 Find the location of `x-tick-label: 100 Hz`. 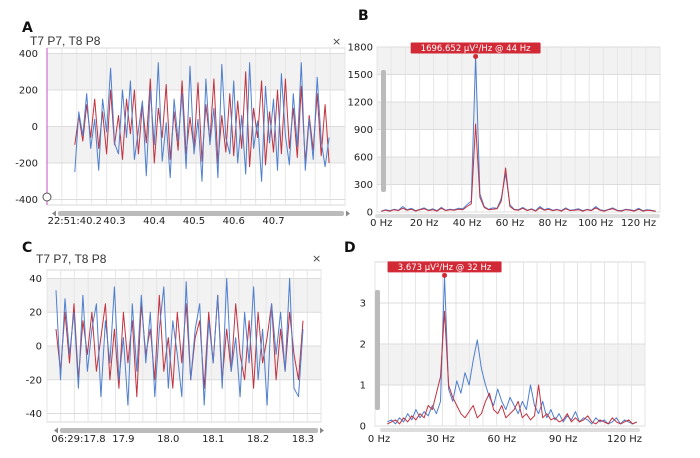

x-tick-label: 100 Hz is located at coordinates (595, 223).